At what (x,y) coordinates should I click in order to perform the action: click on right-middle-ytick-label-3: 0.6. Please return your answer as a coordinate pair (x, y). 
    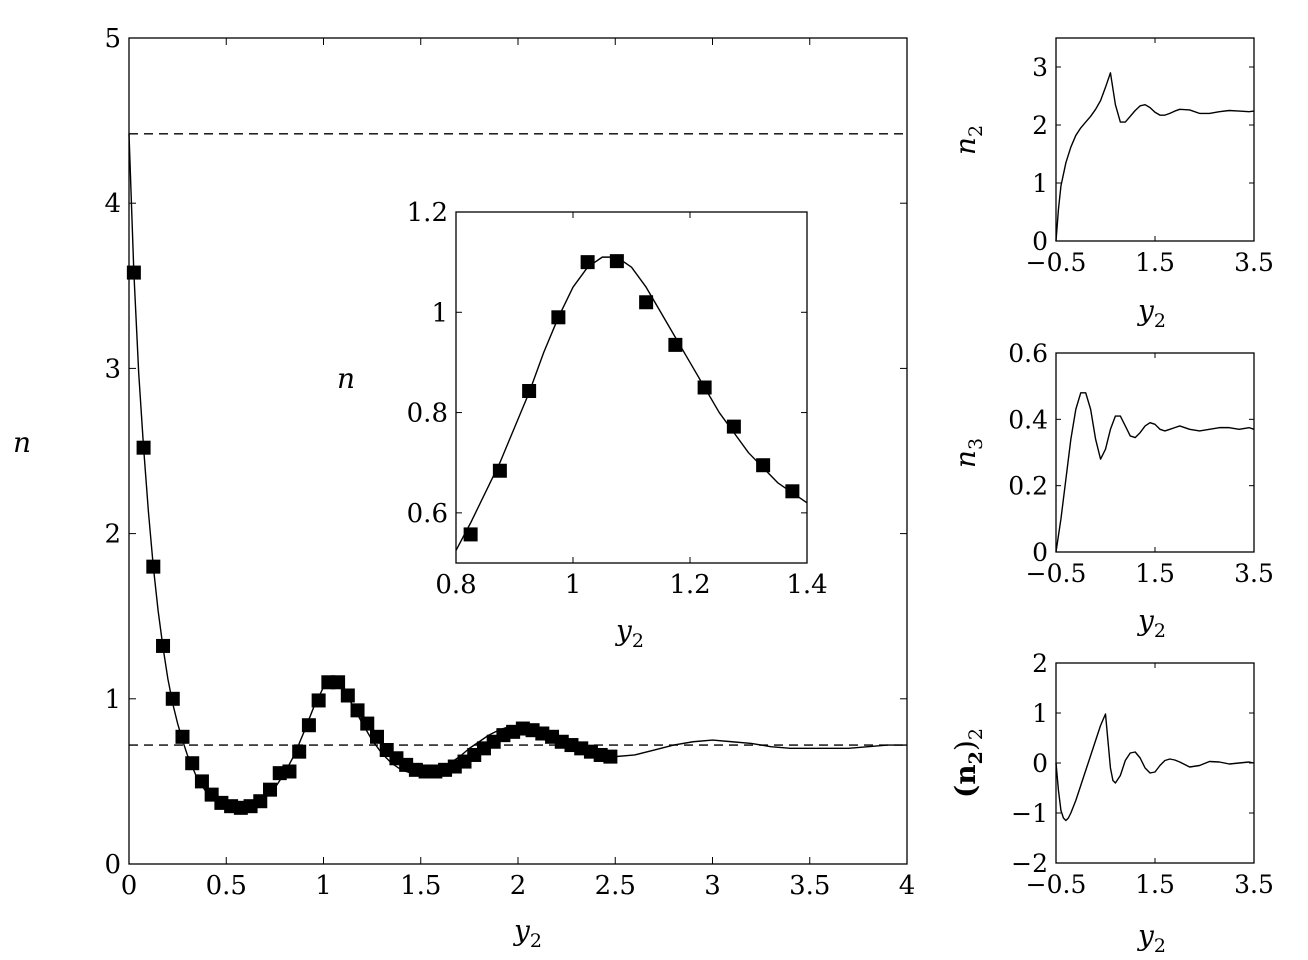
    Looking at the image, I should click on (1028, 353).